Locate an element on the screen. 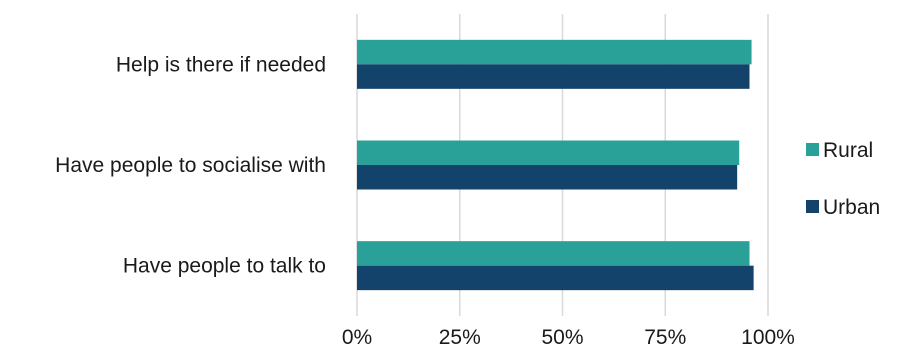 The width and height of the screenshot is (899, 354). category-label: Have people to talk to is located at coordinates (224, 266).